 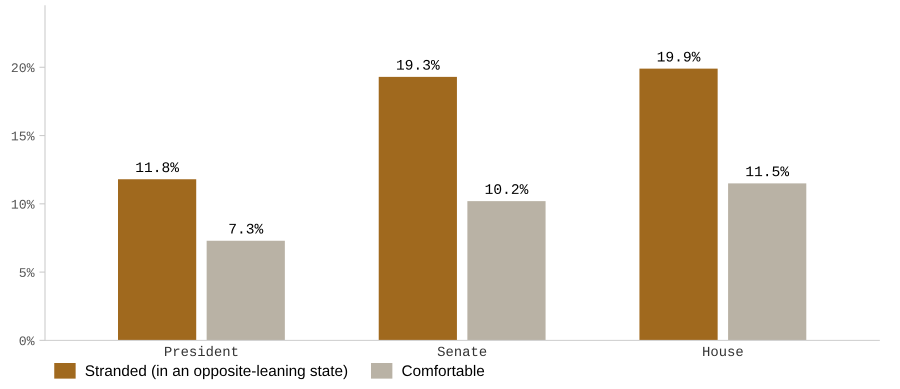 What do you see at coordinates (201, 351) in the screenshot?
I see `x-tick-label: President` at bounding box center [201, 351].